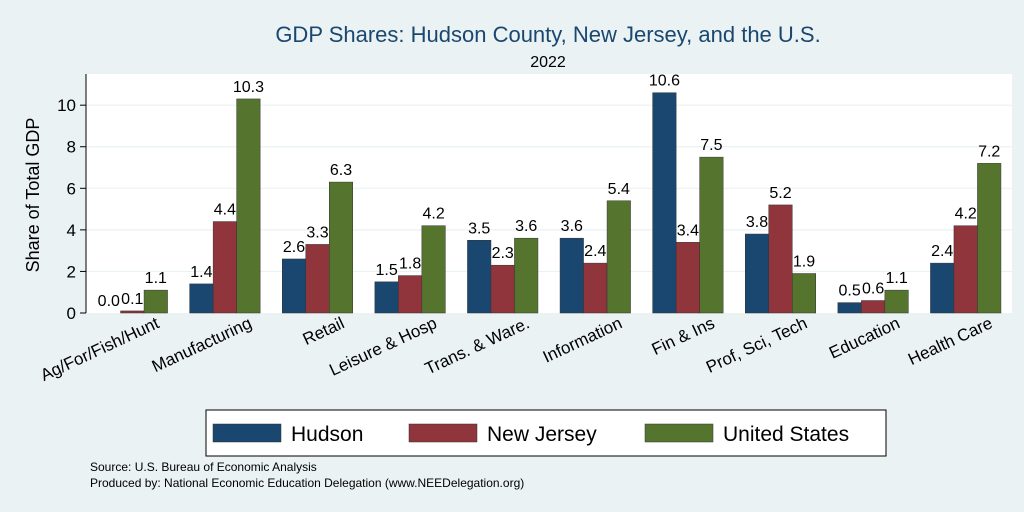 This screenshot has width=1024, height=512. Describe the element at coordinates (679, 433) in the screenshot. I see `legend-swatch-united-states` at that location.